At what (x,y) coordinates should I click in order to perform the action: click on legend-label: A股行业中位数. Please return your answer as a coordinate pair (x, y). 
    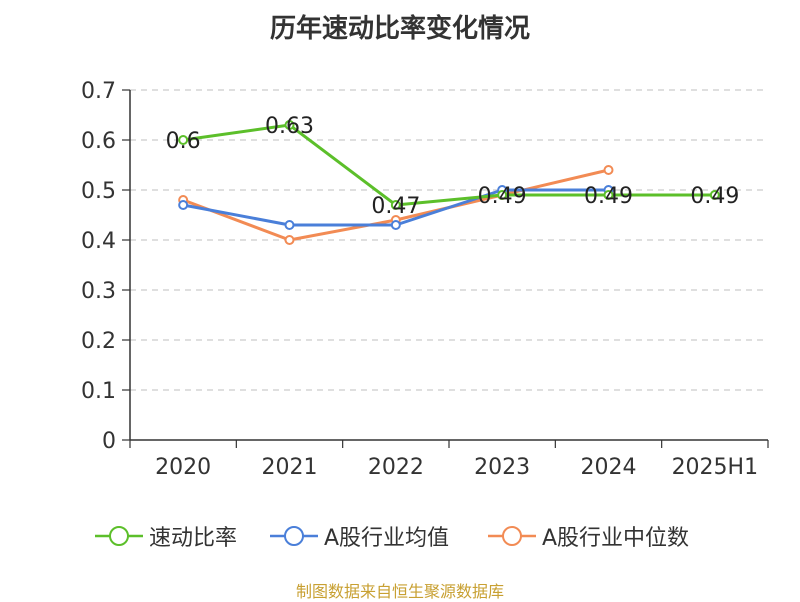
    Looking at the image, I should click on (616, 538).